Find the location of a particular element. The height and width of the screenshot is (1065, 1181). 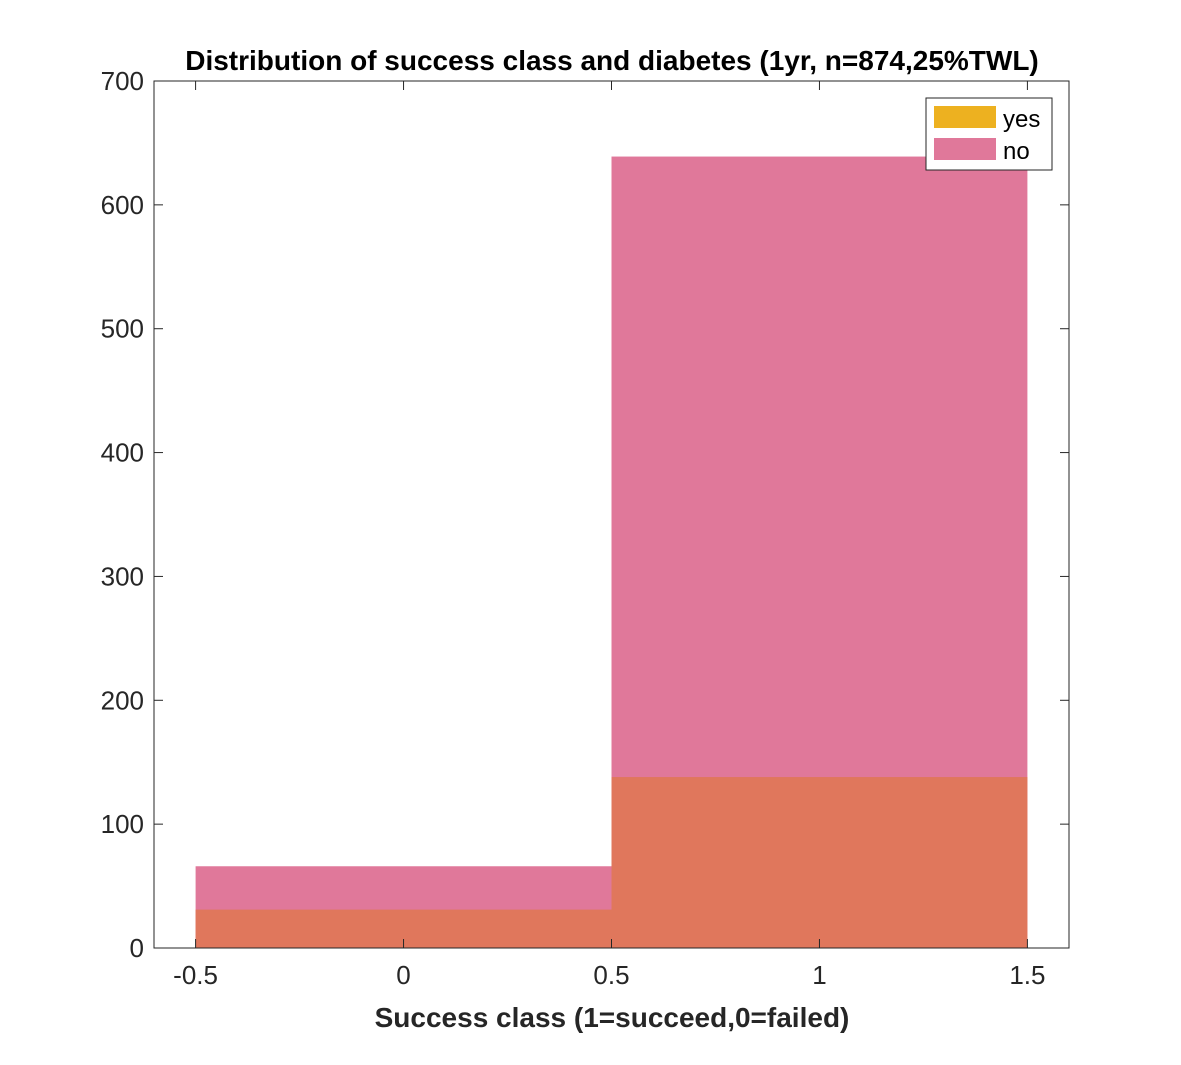

y-tick-label: 200 is located at coordinates (122, 700).